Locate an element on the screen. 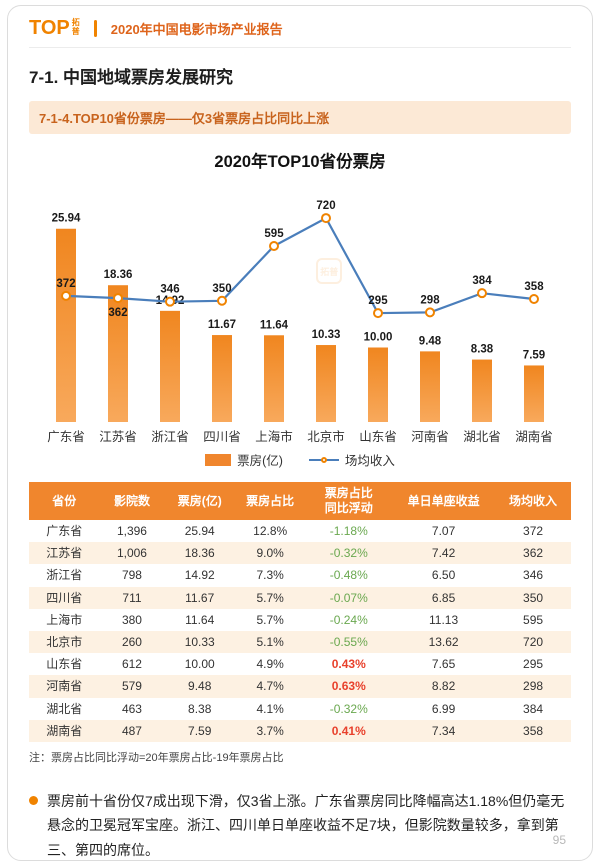 The width and height of the screenshot is (600, 866). section-title: 7-1. 中国地域票房发展研究 is located at coordinates (131, 77).